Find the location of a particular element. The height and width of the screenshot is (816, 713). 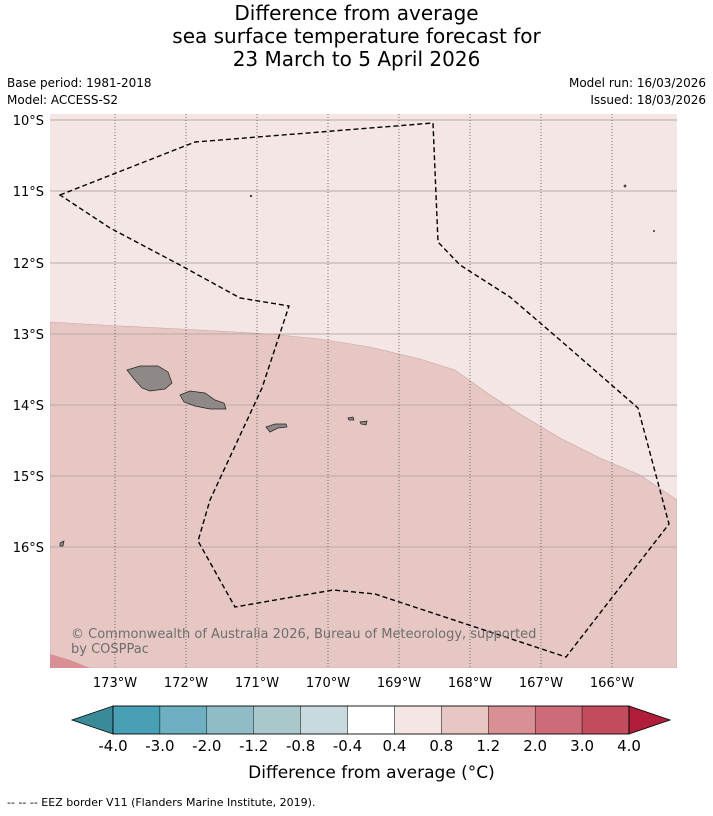

small-island-east is located at coordinates (625, 186).